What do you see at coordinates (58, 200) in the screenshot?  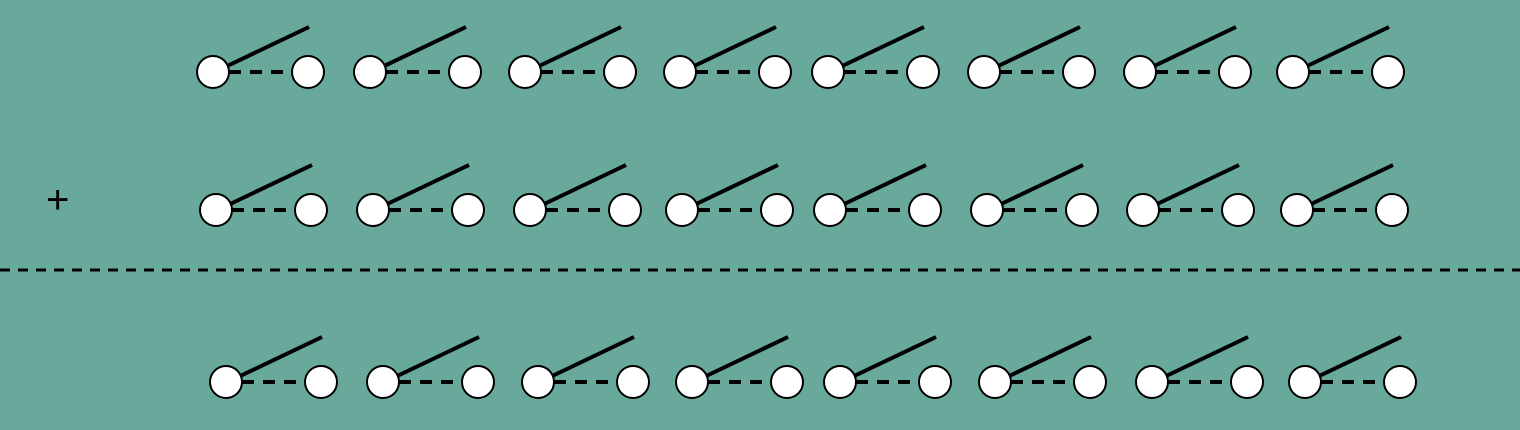 I see `plus-operator: +` at bounding box center [58, 200].